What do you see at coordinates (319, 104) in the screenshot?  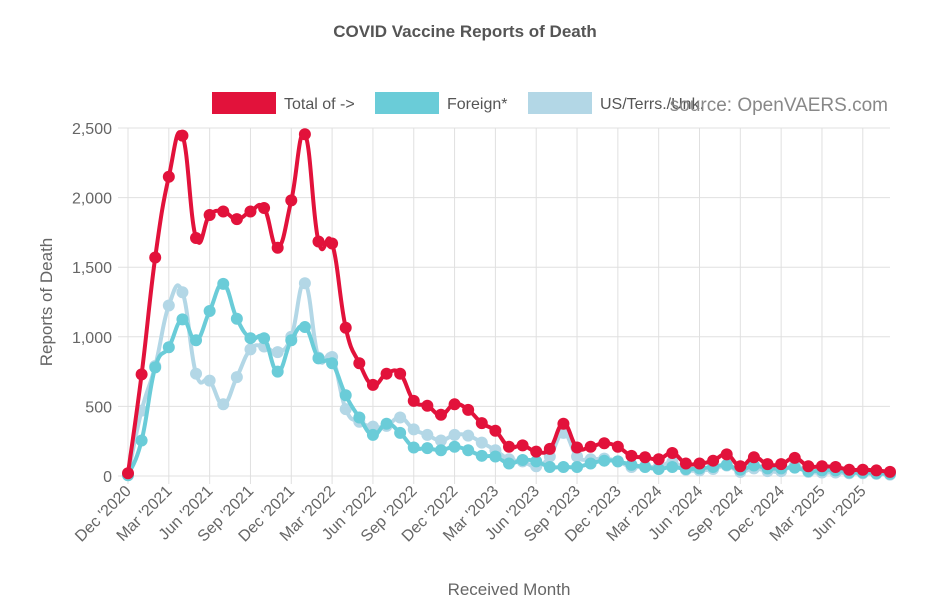 I see `legend-label: Total of ->` at bounding box center [319, 104].